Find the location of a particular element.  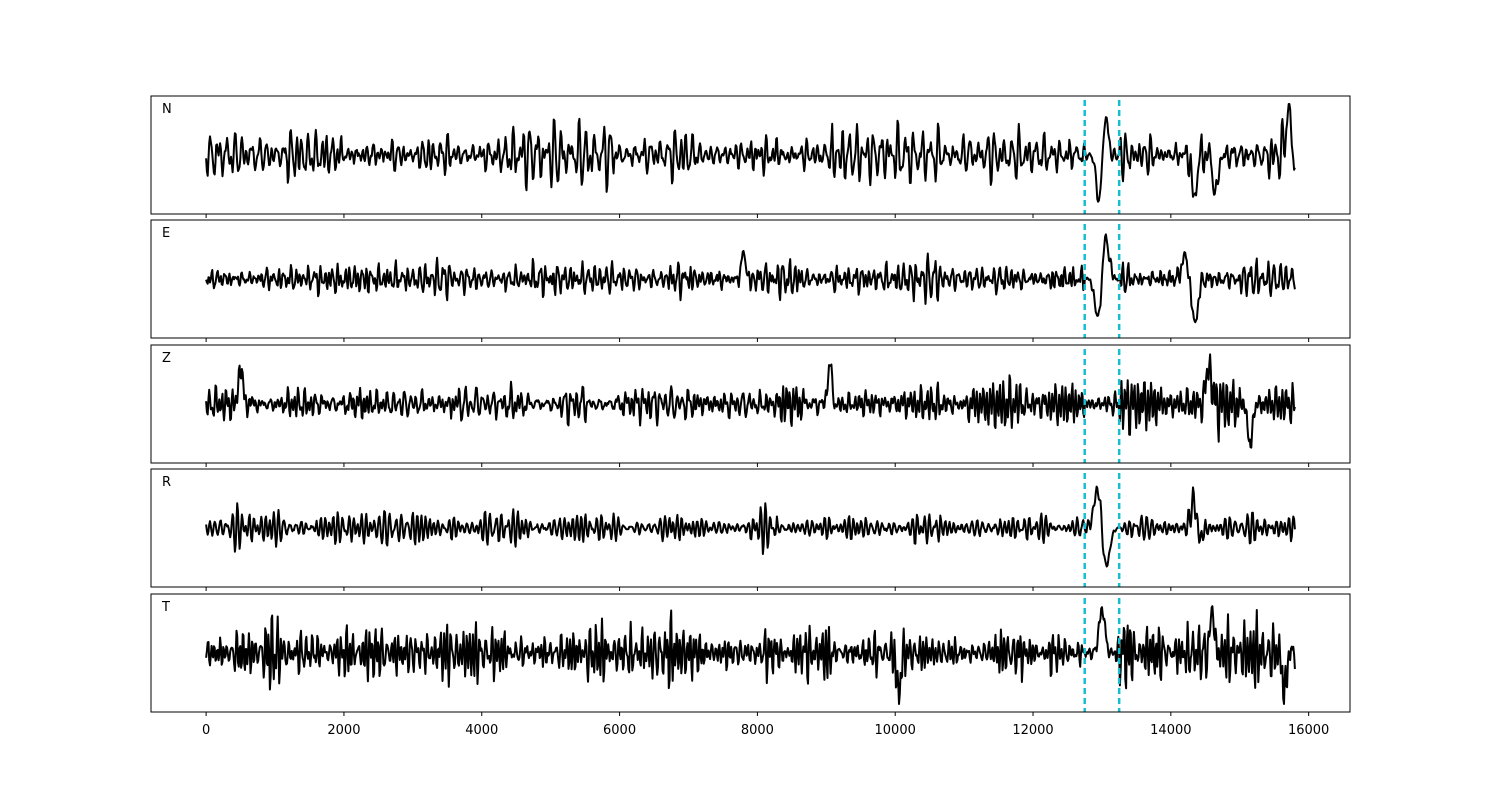

panel-frame-R is located at coordinates (750, 528).